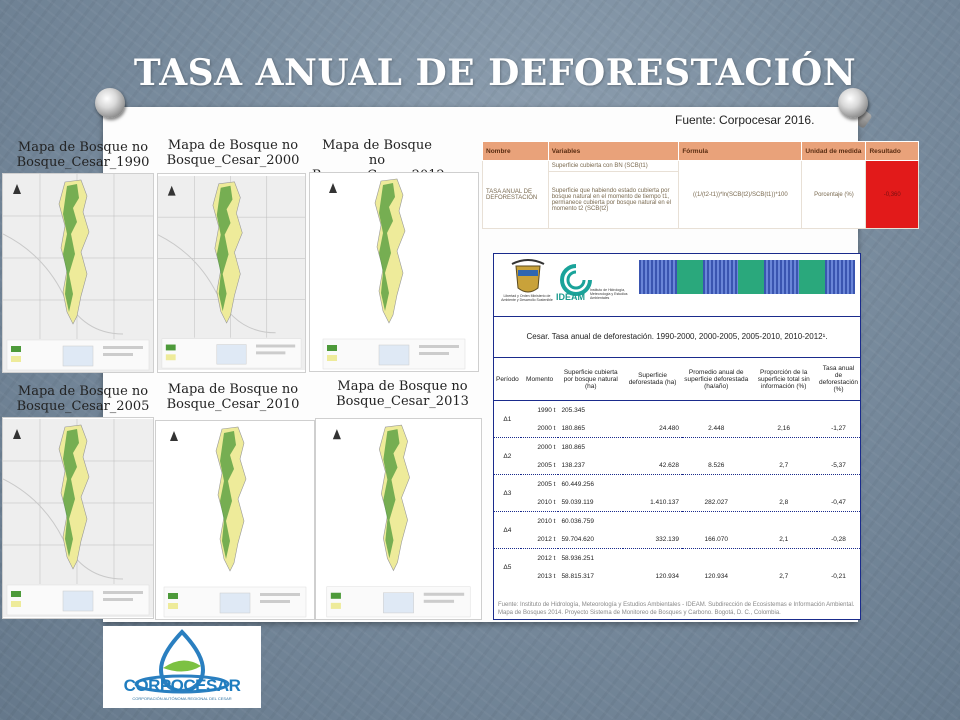  What do you see at coordinates (667, 576) in the screenshot?
I see `deforested-cell: 120.934` at bounding box center [667, 576].